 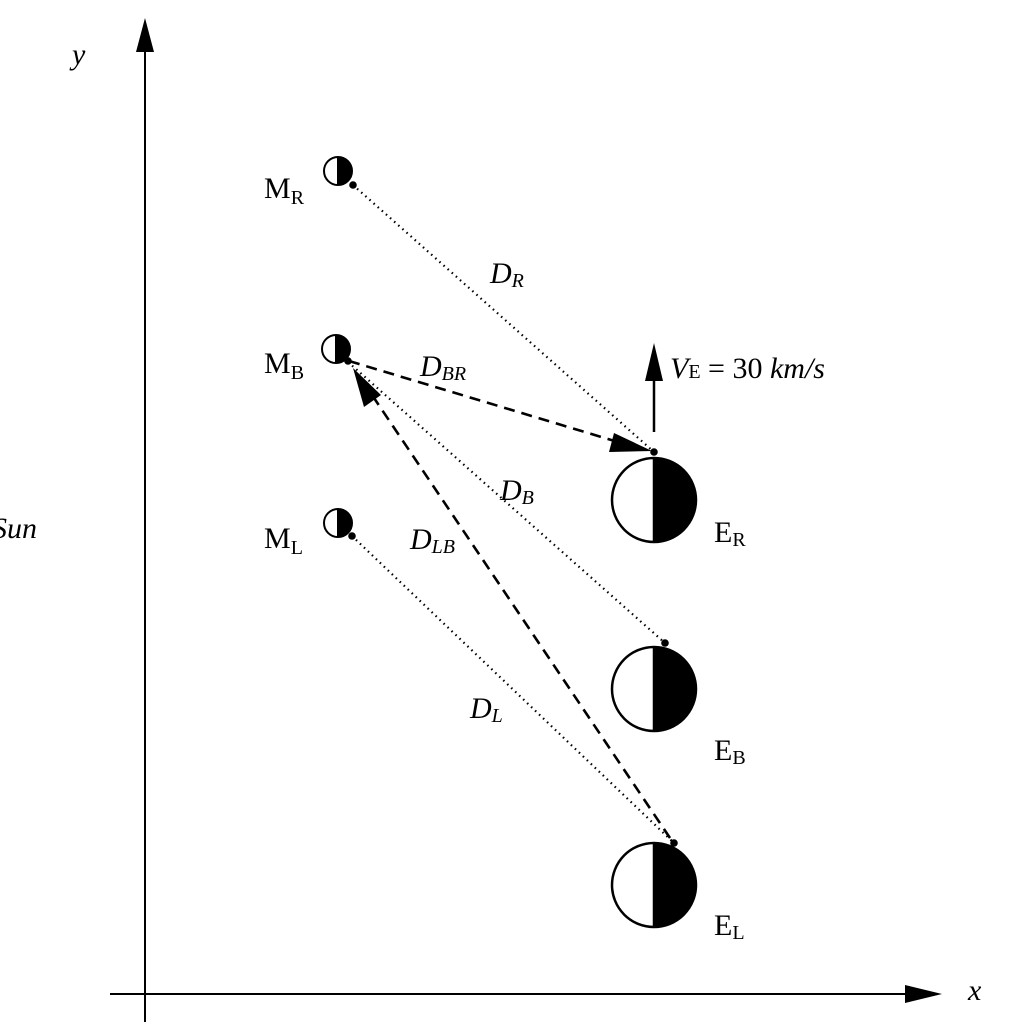 What do you see at coordinates (747, 368) in the screenshot?
I see `velocity-label: VE = 30 km/s` at bounding box center [747, 368].